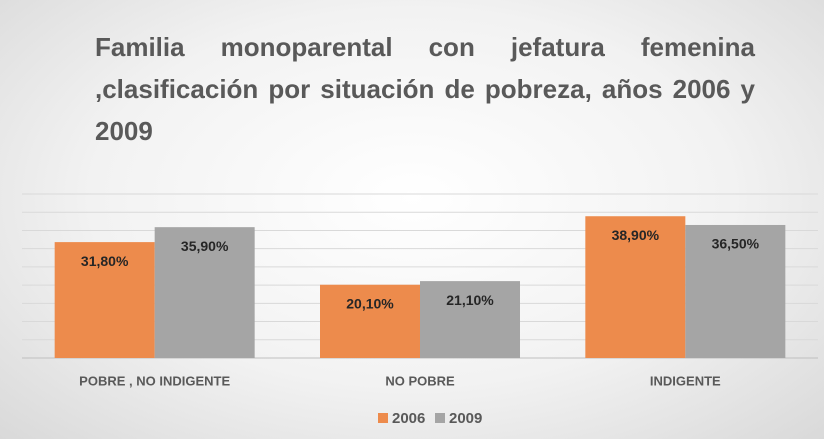 The height and width of the screenshot is (439, 824). What do you see at coordinates (370, 303) in the screenshot?
I see `data-label: 20,10%` at bounding box center [370, 303].